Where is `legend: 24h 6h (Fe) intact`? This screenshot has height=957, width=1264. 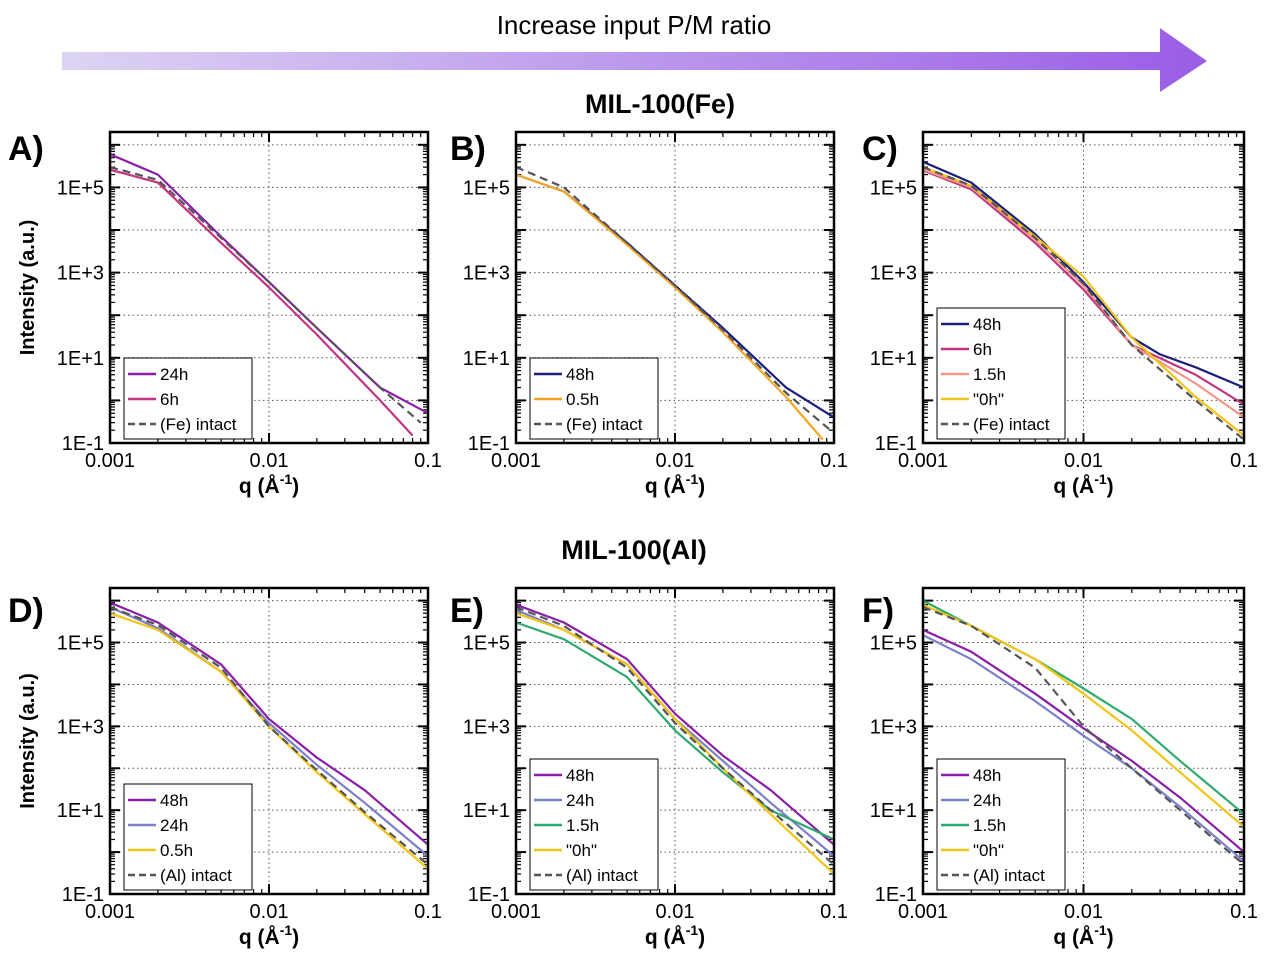
legend: 24h 6h (Fe) intact is located at coordinates (188, 398).